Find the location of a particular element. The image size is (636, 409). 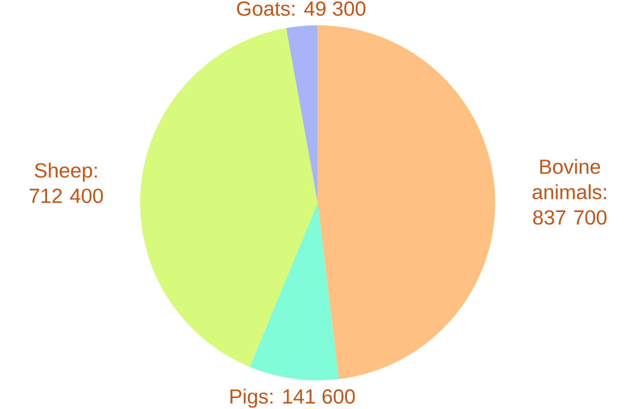

slice-label: Goats: 49 300 is located at coordinates (301, 8).